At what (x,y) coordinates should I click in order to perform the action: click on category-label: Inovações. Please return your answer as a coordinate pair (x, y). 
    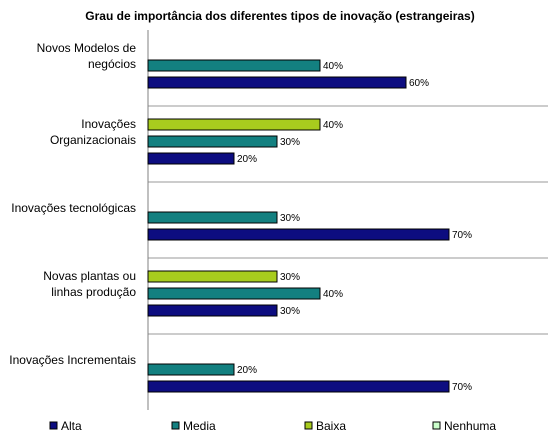
    Looking at the image, I should click on (108, 124).